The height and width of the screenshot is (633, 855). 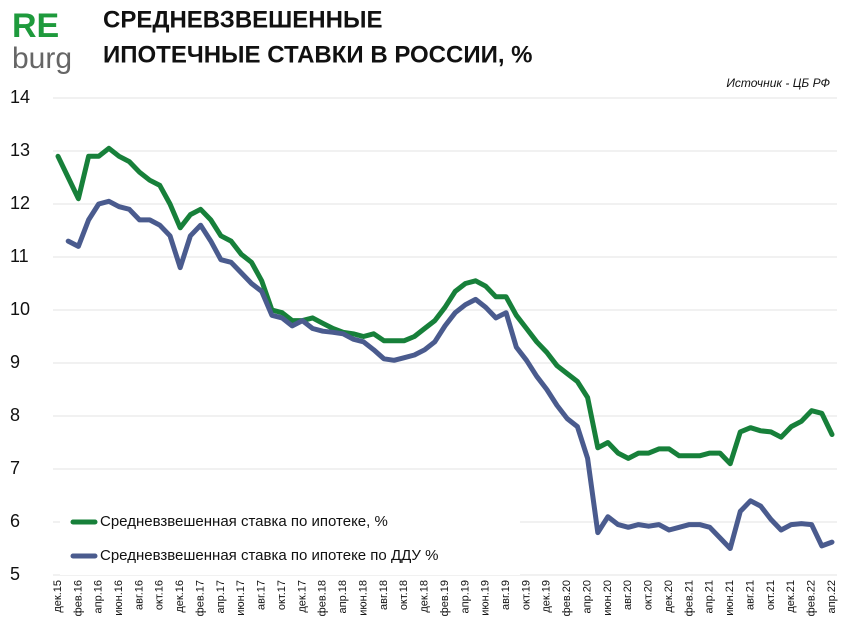 I want to click on x-tick-label: июн.21, so click(x=730, y=598).